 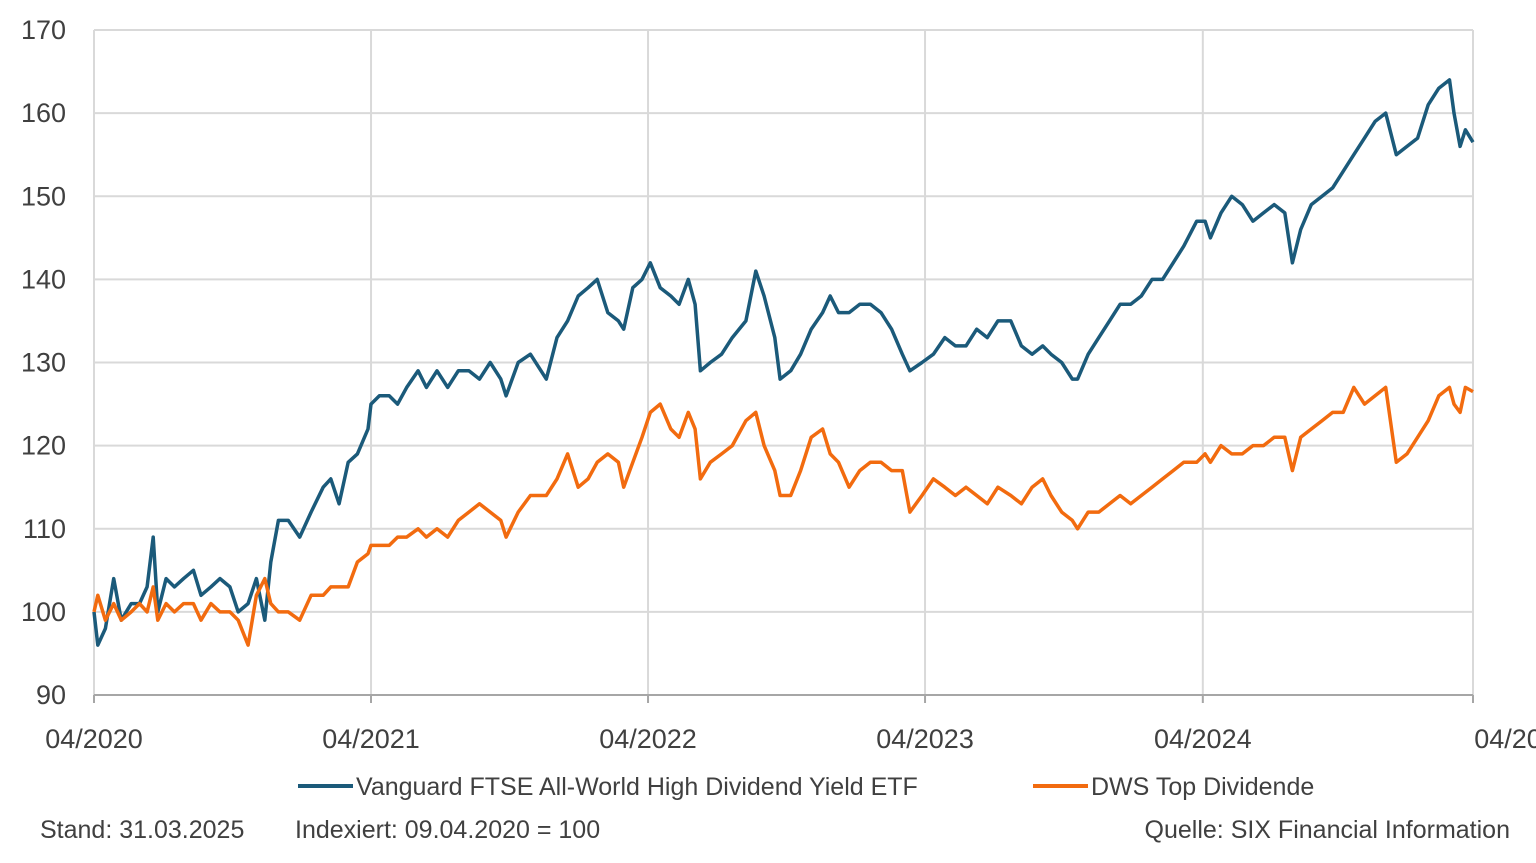 What do you see at coordinates (51, 695) in the screenshot?
I see `y-tick-label: 90` at bounding box center [51, 695].